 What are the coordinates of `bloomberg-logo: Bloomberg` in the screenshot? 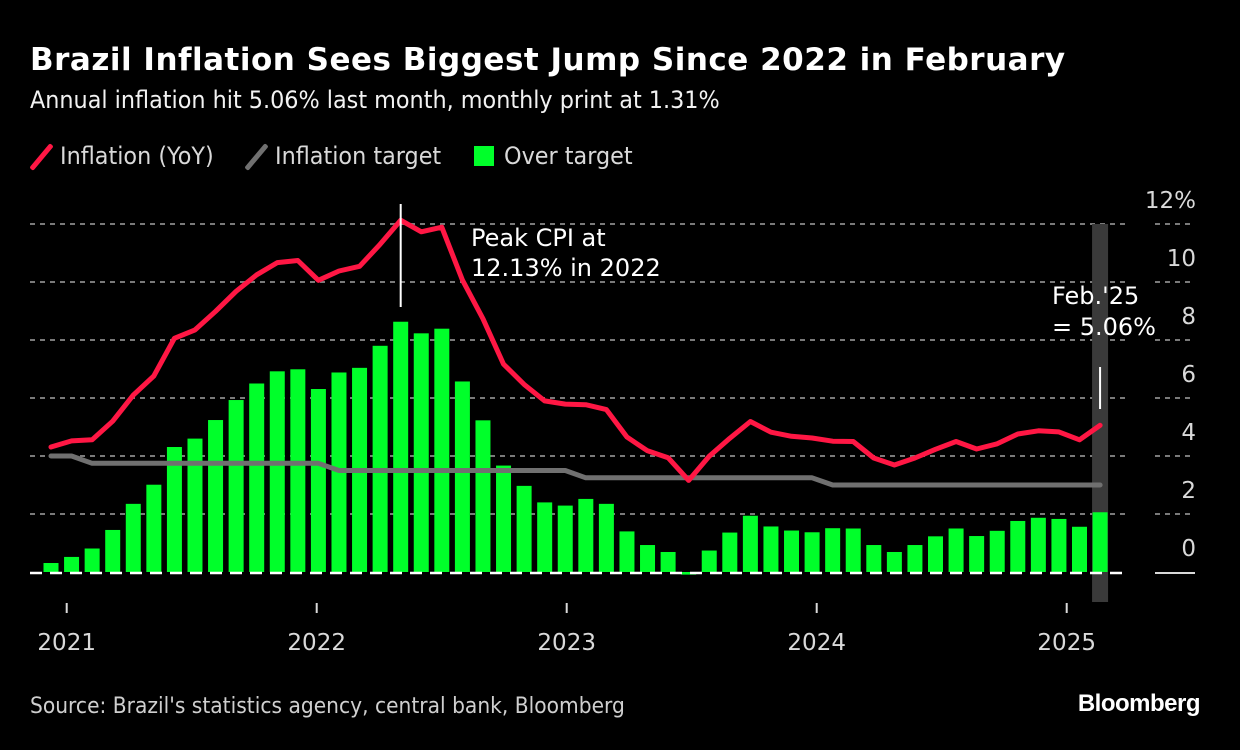 It's located at (1139, 703).